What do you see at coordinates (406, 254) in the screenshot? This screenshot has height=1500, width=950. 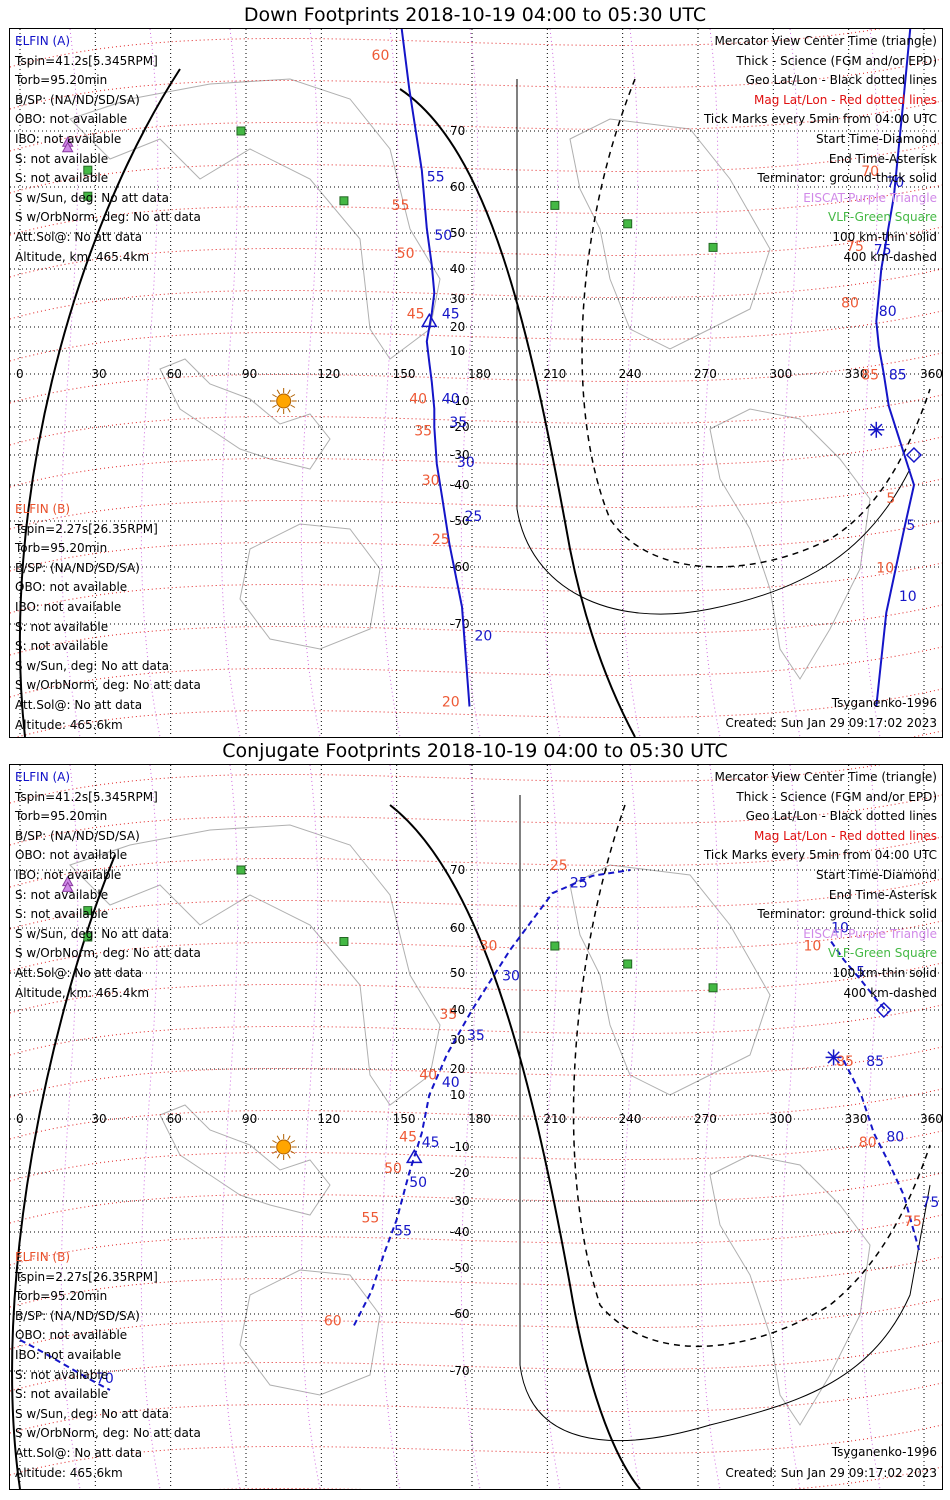 I see `track-time-label-b: 50` at bounding box center [406, 254].